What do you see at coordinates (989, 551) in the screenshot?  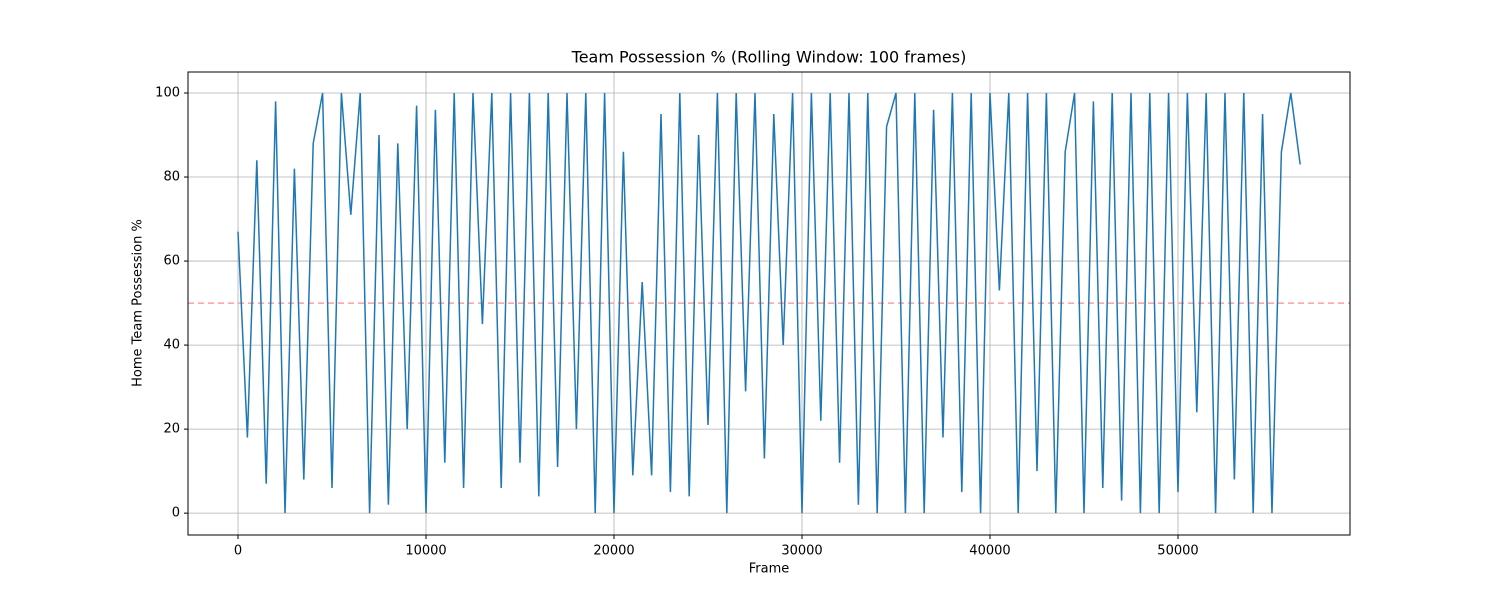 I see `x-tick-label: 40000` at bounding box center [989, 551].